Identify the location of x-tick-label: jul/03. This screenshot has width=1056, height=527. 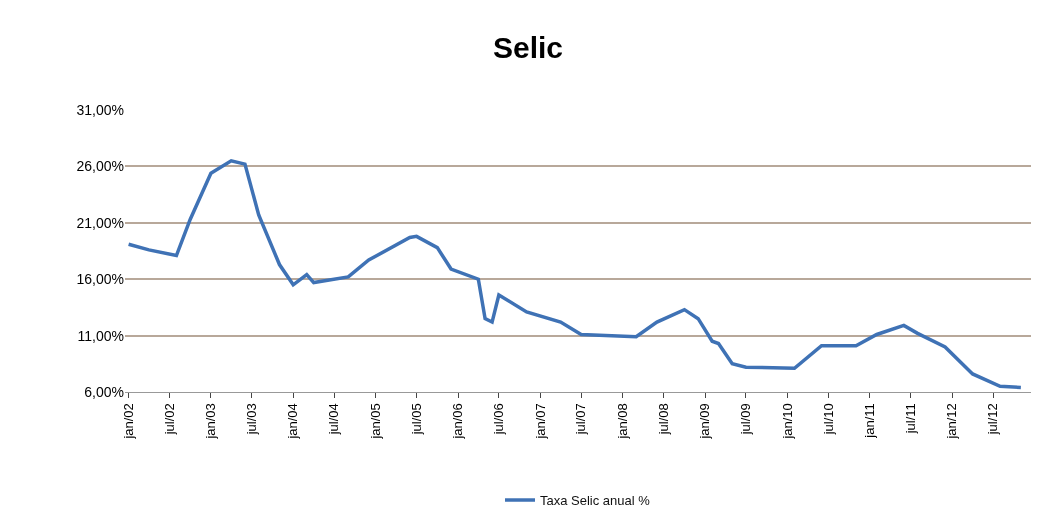
(251, 419).